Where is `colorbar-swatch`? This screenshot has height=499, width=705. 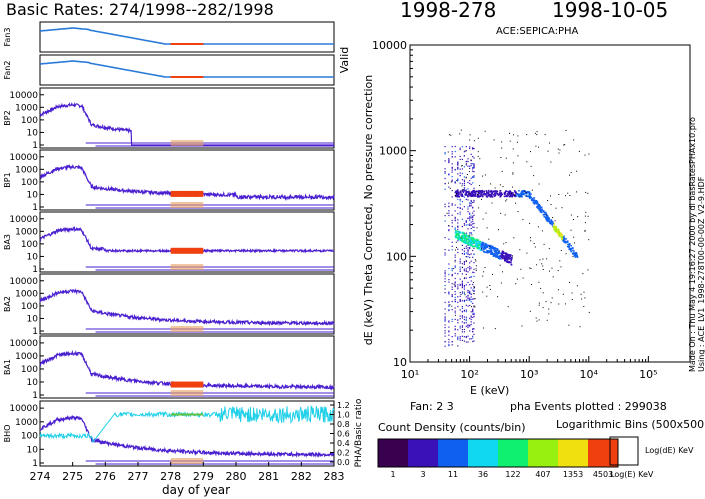 colorbar-swatch is located at coordinates (483, 453).